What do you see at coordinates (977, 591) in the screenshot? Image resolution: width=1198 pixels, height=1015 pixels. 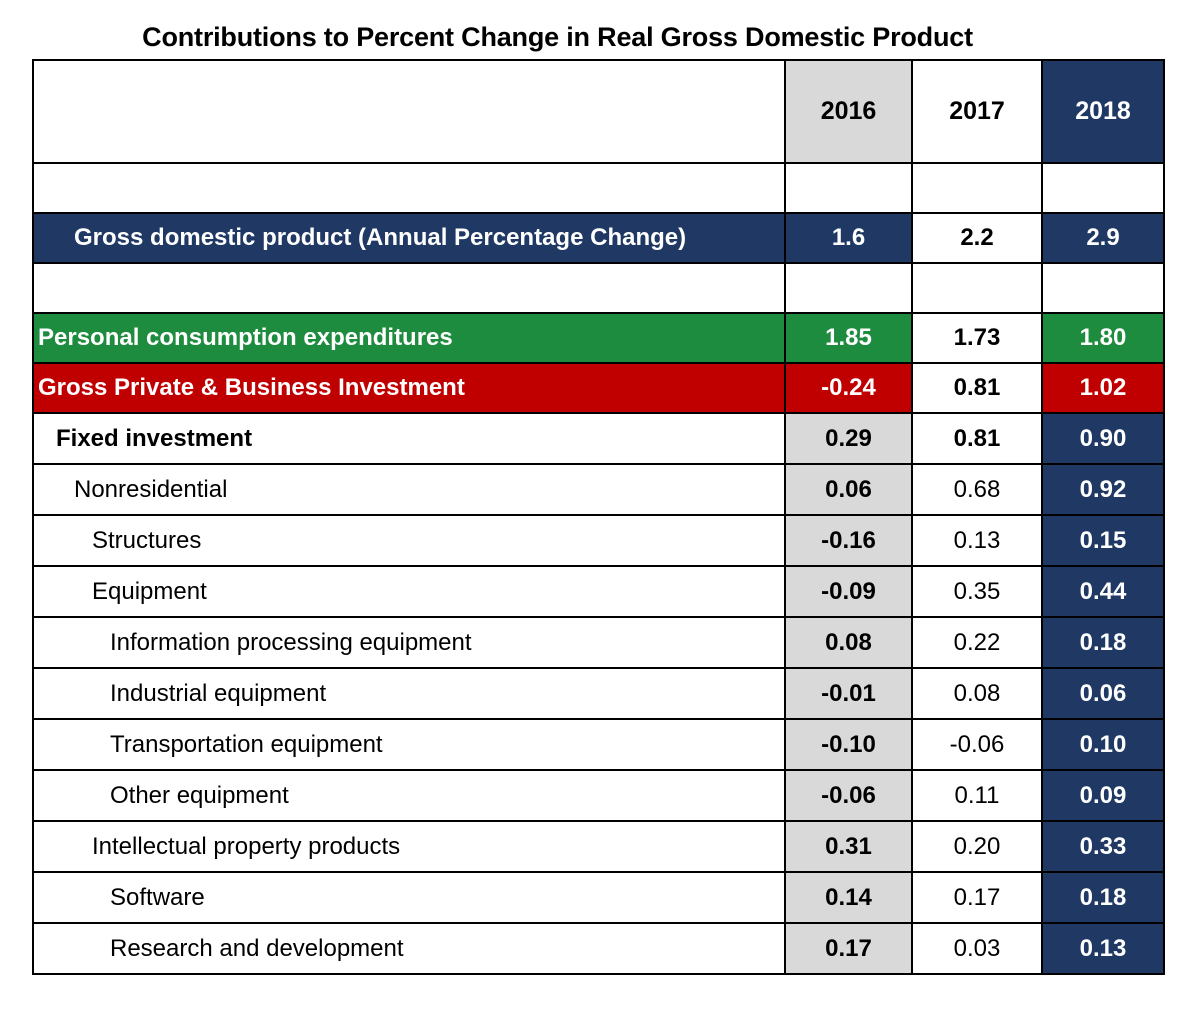 I see `value-2017: 0.35` at bounding box center [977, 591].